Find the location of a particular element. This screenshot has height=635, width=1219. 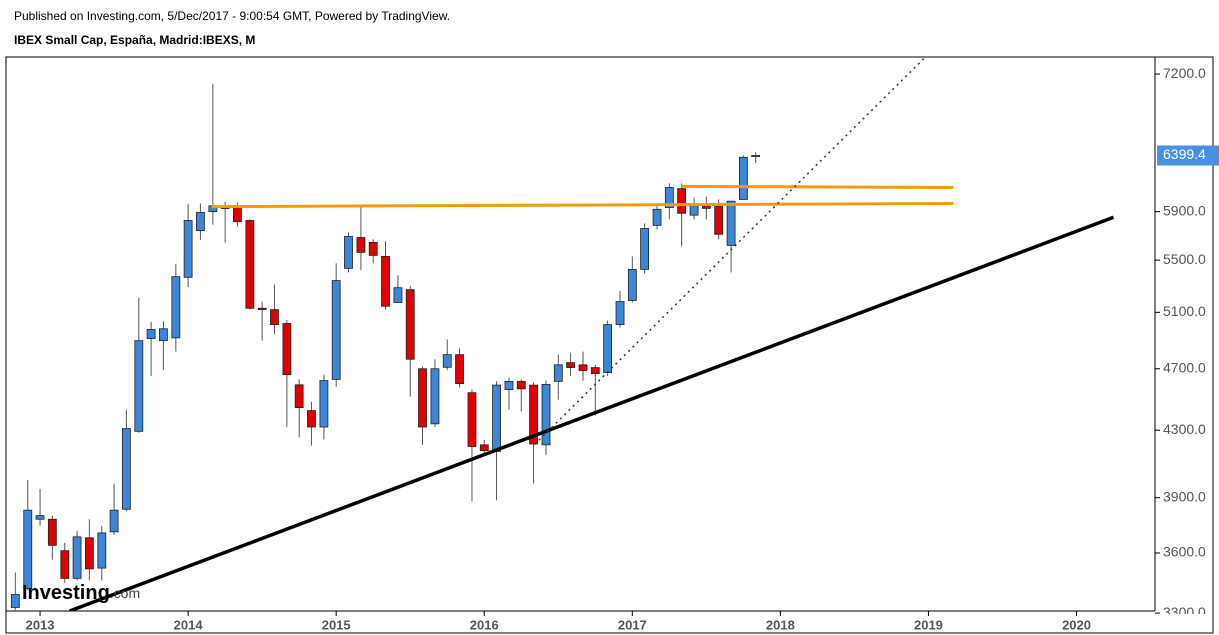

y-tick-label: 5100.0 is located at coordinates (1184, 311).